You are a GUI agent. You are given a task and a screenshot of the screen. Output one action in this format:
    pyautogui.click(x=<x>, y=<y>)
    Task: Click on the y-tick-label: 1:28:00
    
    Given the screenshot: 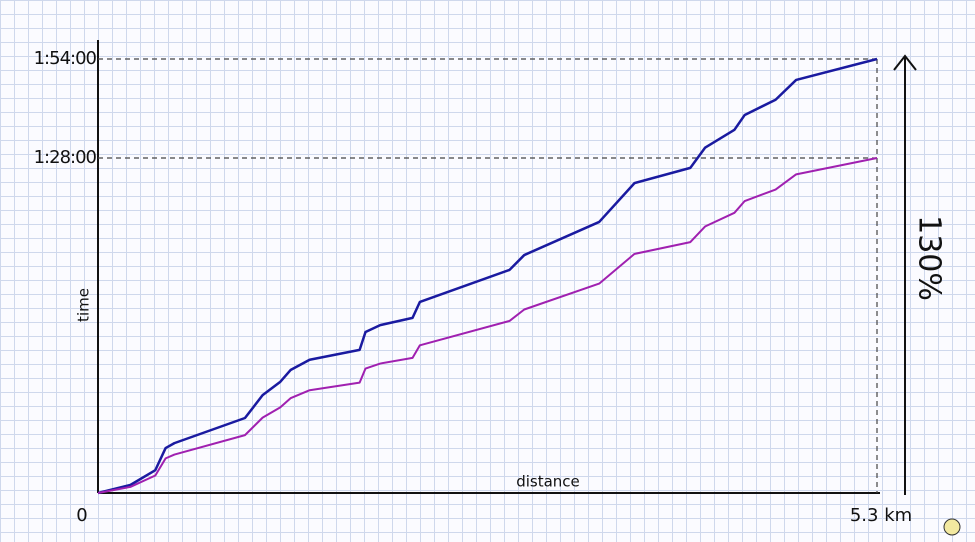 What is the action you would take?
    pyautogui.click(x=65, y=157)
    